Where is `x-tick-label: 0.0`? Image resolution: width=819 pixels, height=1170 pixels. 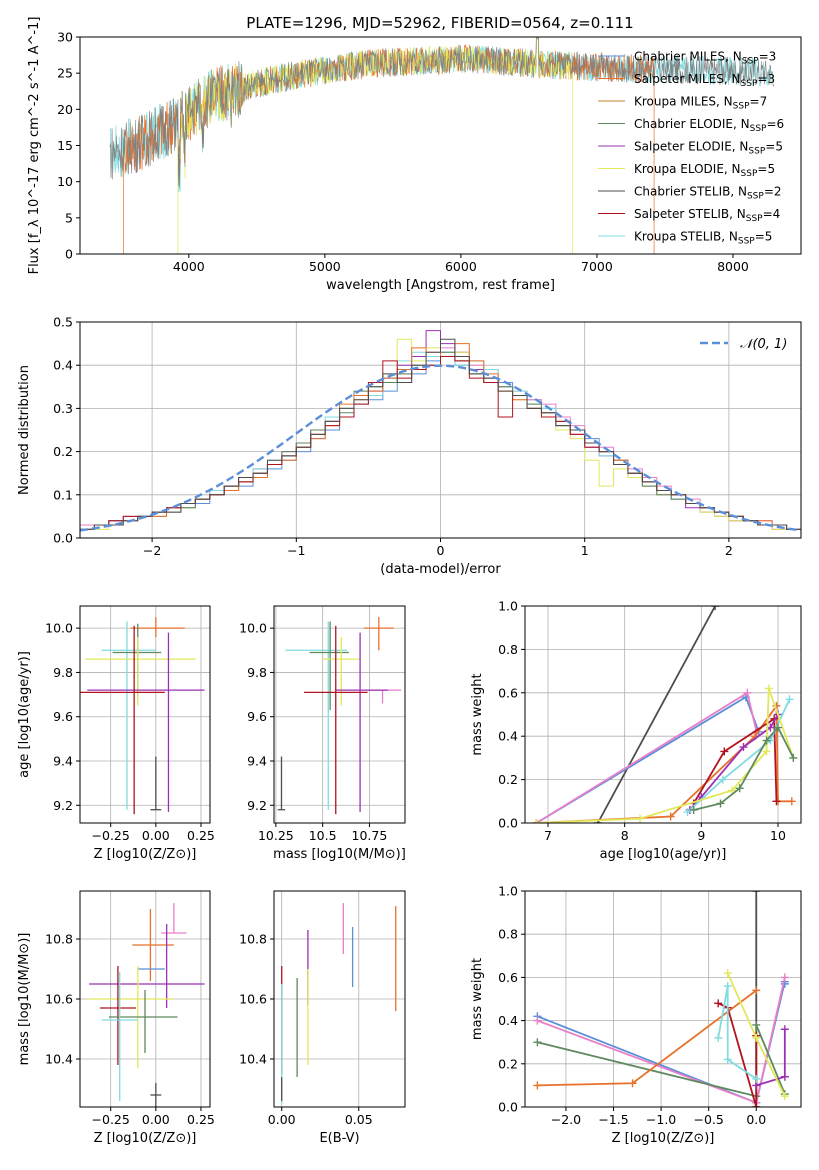 x-tick-label: 0.0 is located at coordinates (756, 1119).